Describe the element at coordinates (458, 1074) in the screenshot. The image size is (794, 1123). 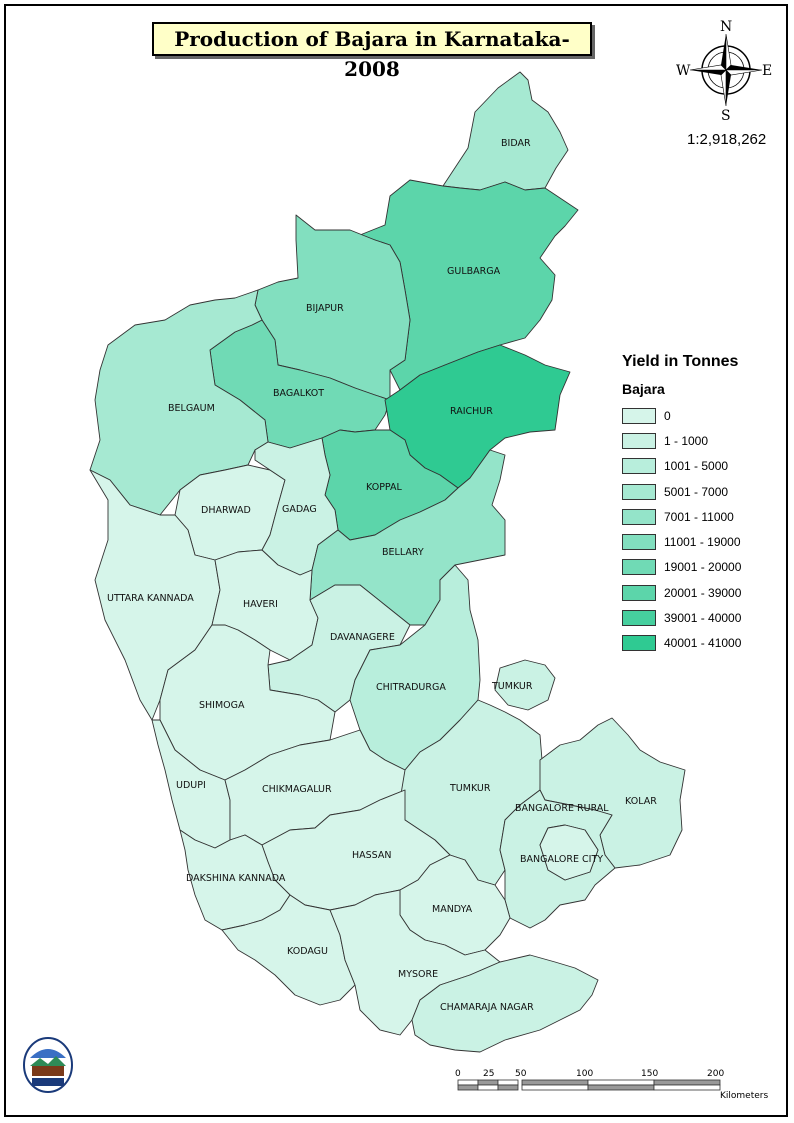
I see `scale-tick-0: 0` at that location.